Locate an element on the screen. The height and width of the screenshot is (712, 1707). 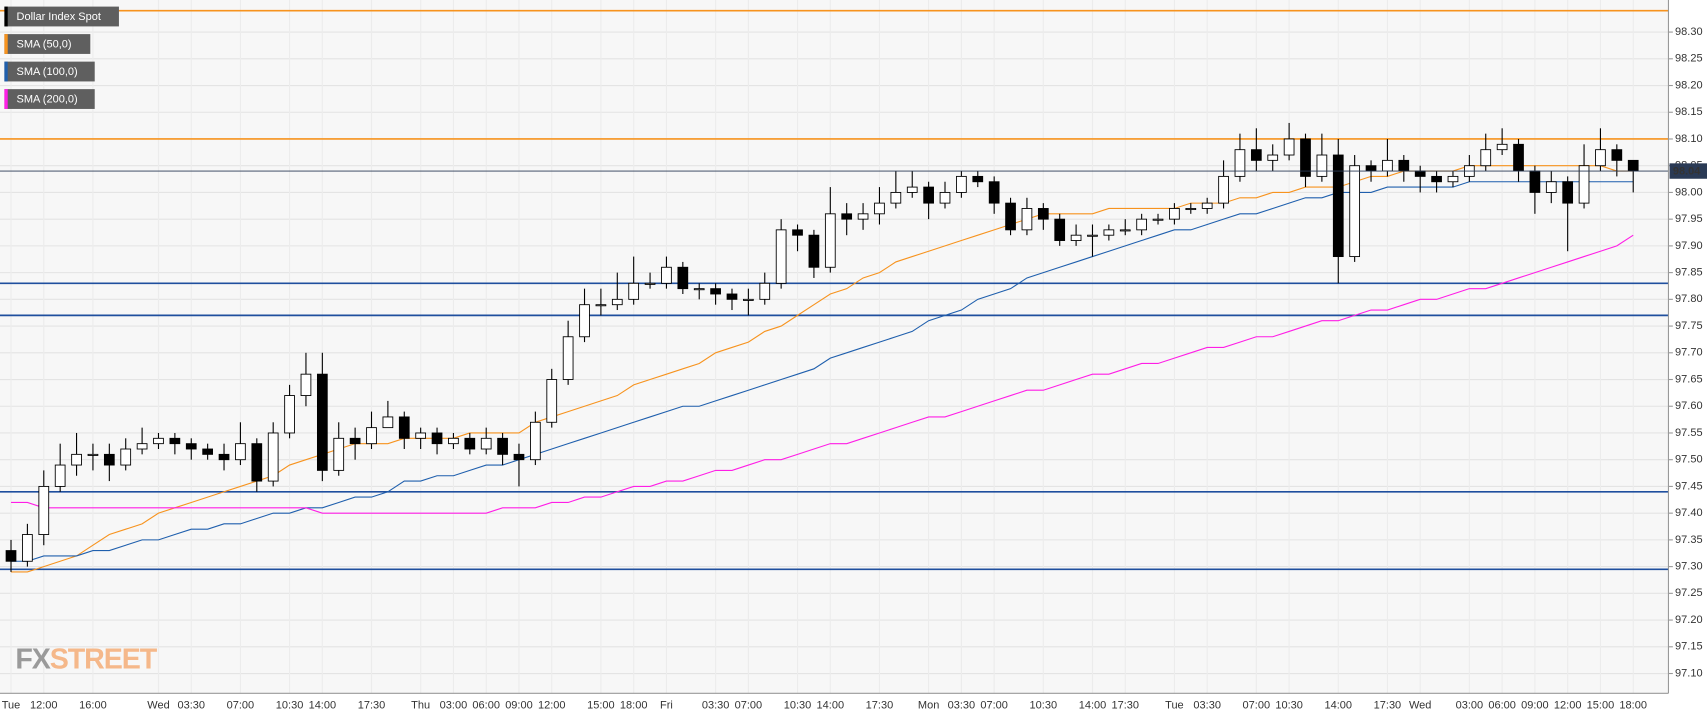
y-tick-label: 98.10 is located at coordinates (1689, 139).